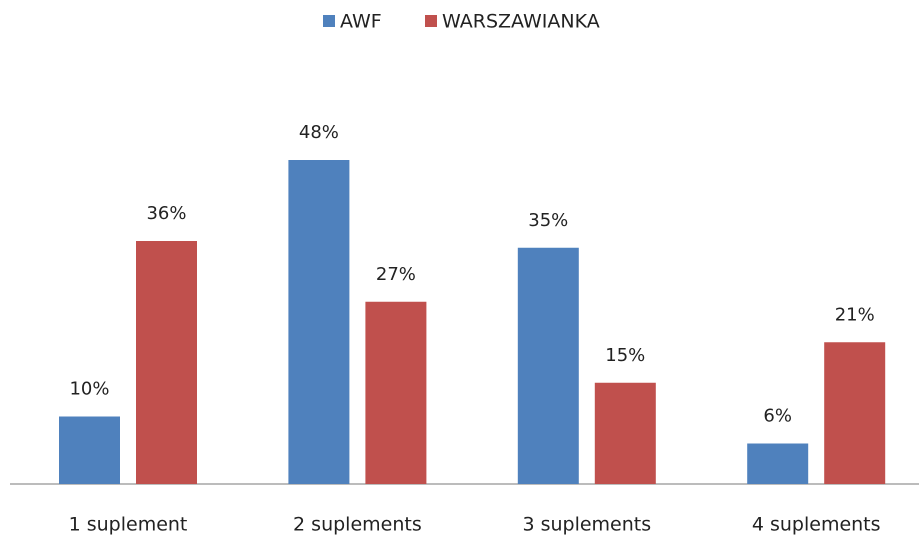 The height and width of the screenshot is (538, 919). I want to click on legend-label: WARSZAWIANKA, so click(521, 22).